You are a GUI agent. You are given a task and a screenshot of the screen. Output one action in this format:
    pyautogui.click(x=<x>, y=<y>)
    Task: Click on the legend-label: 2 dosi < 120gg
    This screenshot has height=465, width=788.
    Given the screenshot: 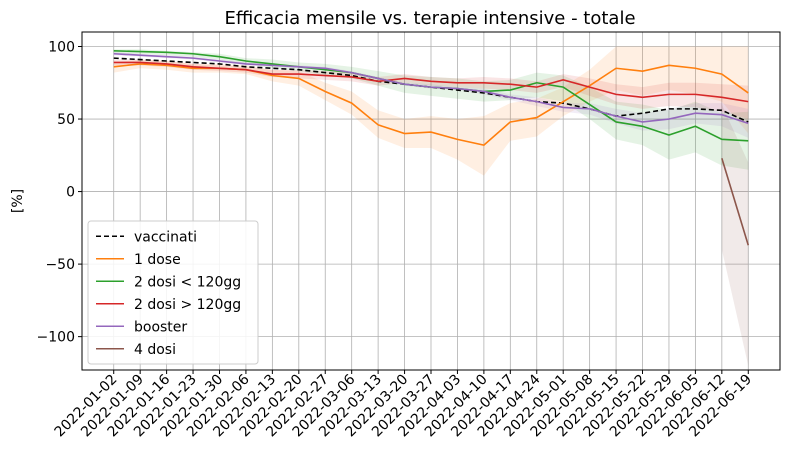 What is the action you would take?
    pyautogui.click(x=187, y=282)
    